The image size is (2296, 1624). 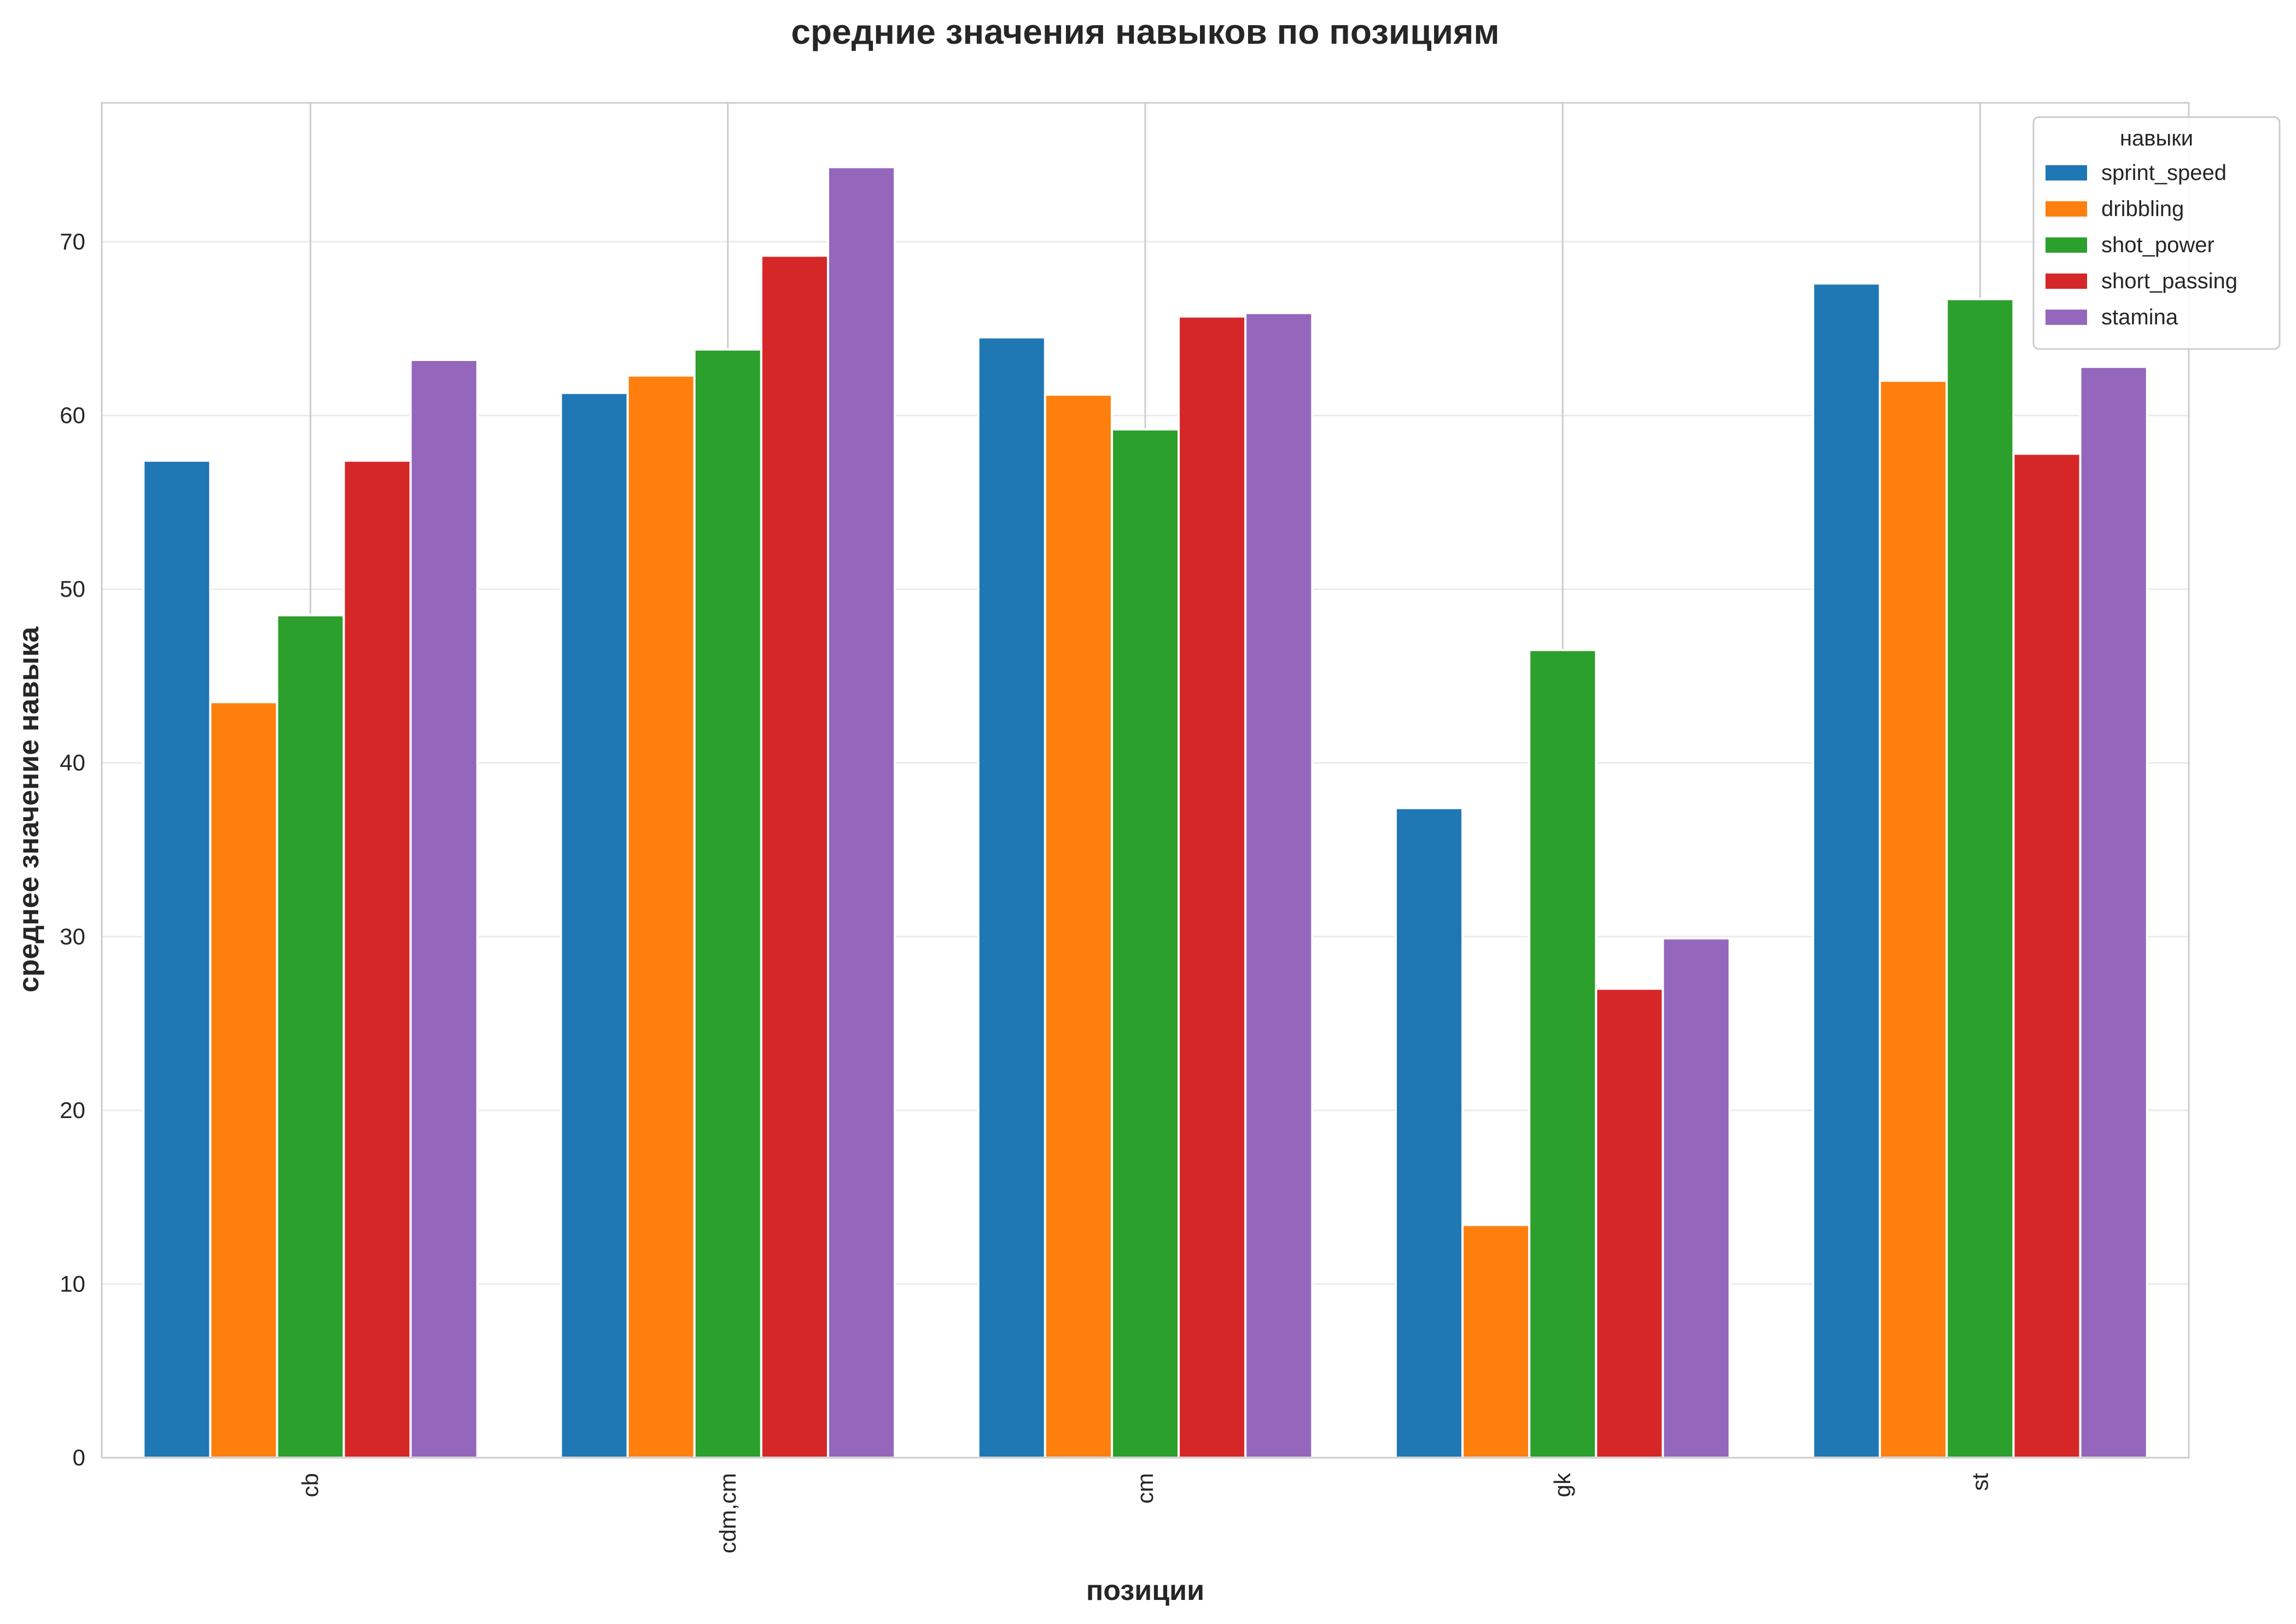 What do you see at coordinates (72, 241) in the screenshot?
I see `y-tick-label: 70` at bounding box center [72, 241].